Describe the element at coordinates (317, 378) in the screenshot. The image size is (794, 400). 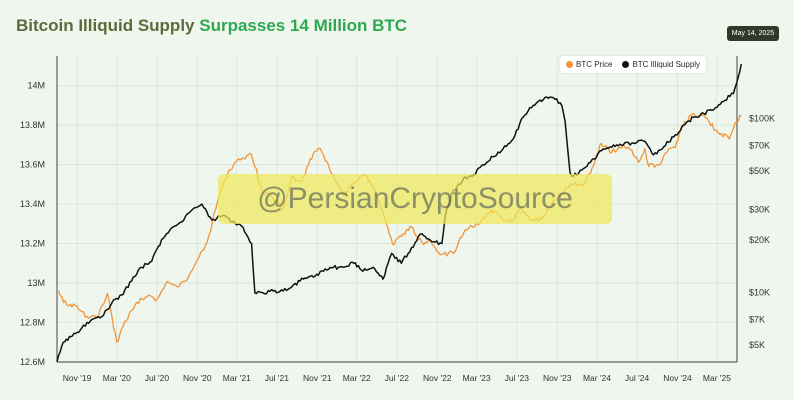
I see `x-tick-label: Nov '21` at that location.